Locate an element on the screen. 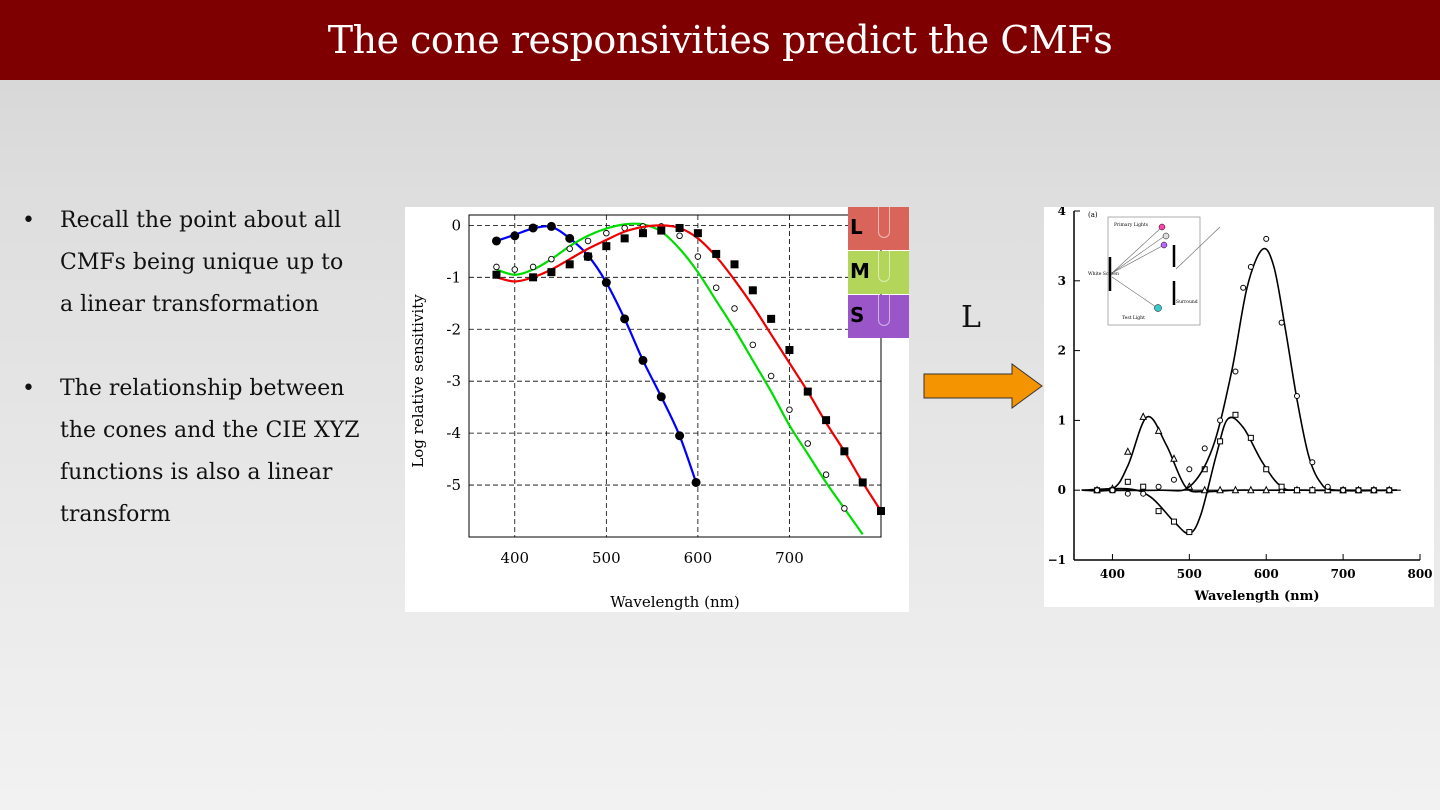  cone-label-m: M is located at coordinates (878, 272).